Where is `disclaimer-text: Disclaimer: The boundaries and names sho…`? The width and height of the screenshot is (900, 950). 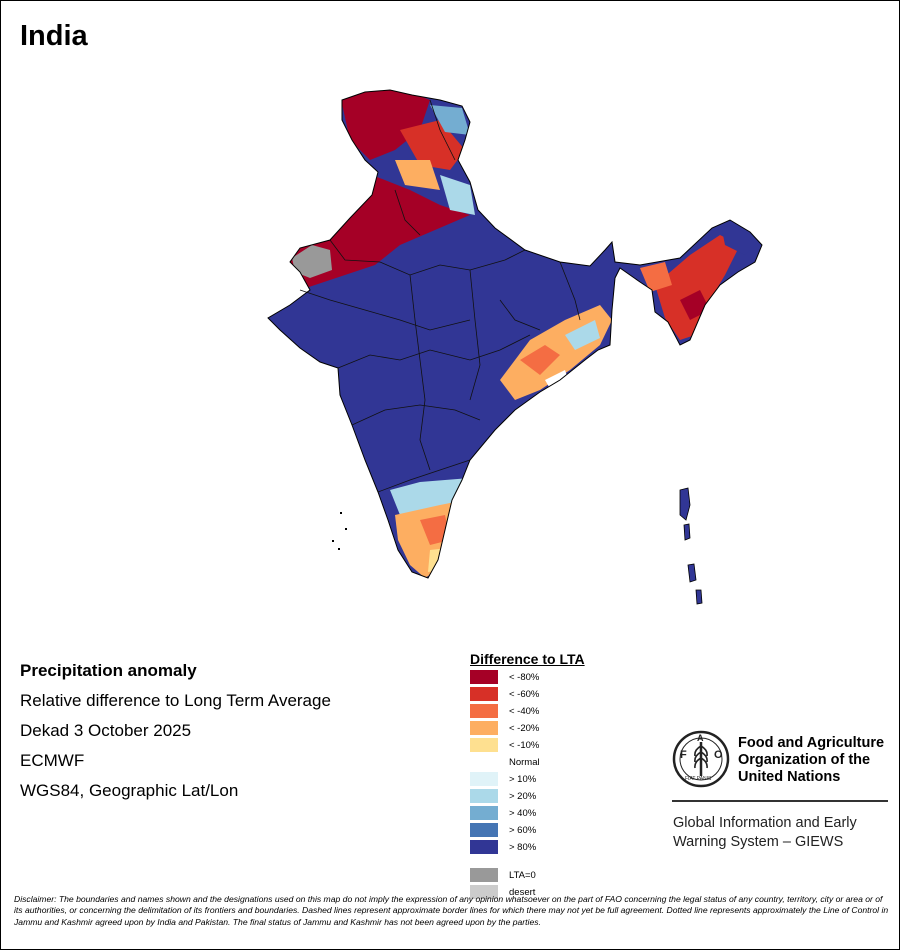
disclaimer-text: Disclaimer: The boundaries and names sho… is located at coordinates (451, 910).